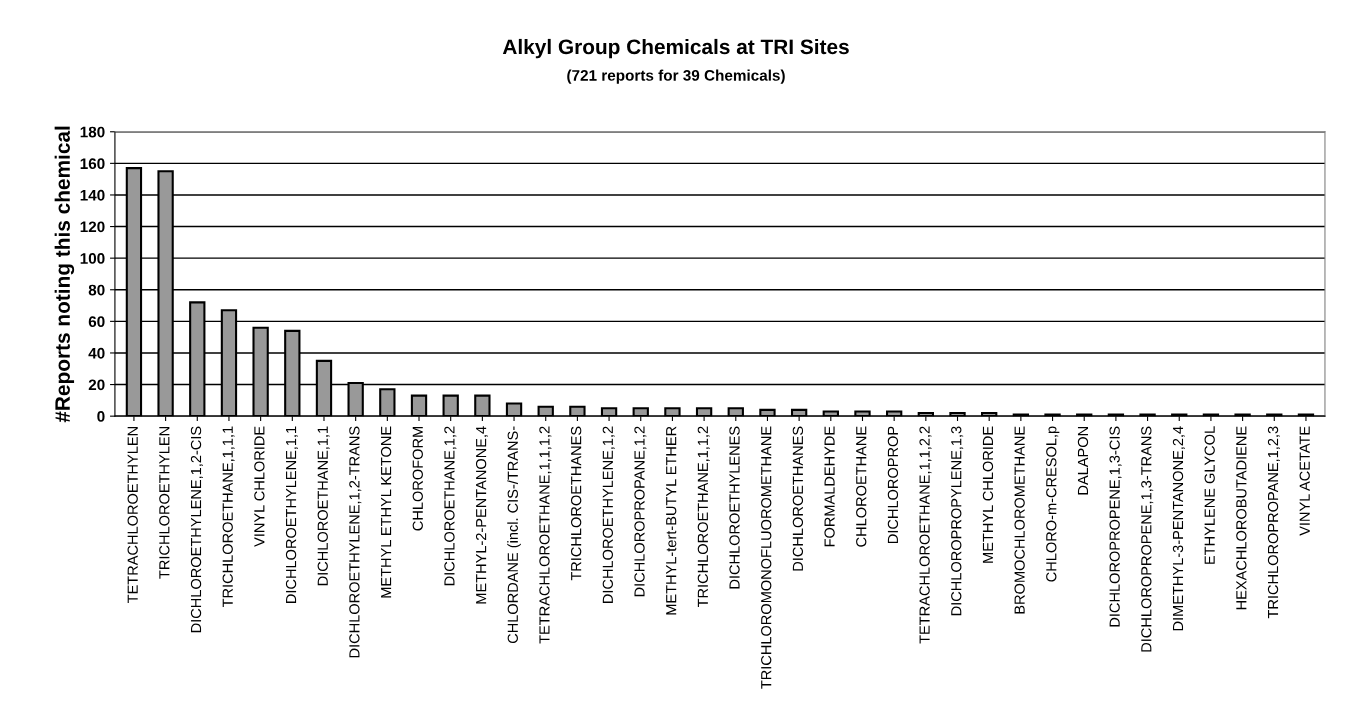  Describe the element at coordinates (1115, 526) in the screenshot. I see `x-tick-label: DICHLOROPROPENE,1,3-CIS` at that location.